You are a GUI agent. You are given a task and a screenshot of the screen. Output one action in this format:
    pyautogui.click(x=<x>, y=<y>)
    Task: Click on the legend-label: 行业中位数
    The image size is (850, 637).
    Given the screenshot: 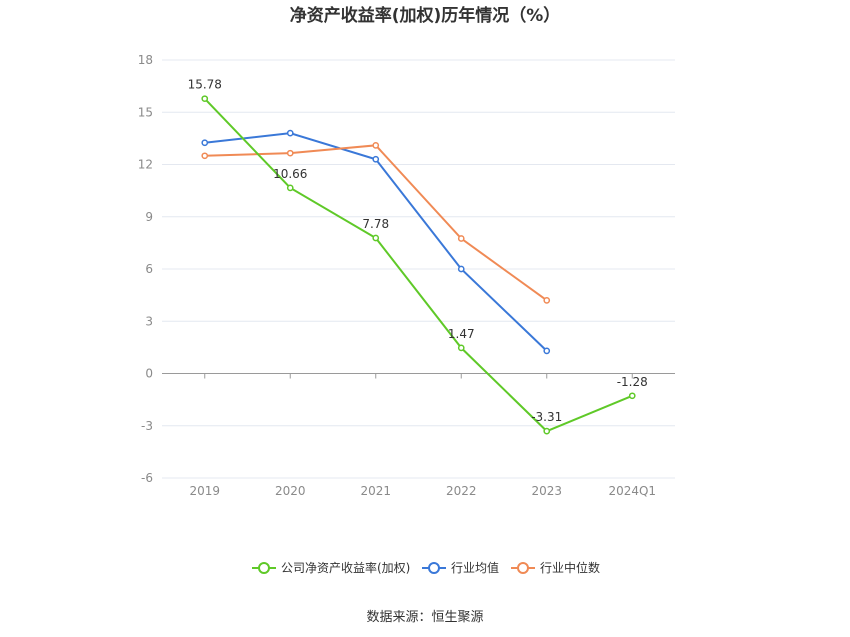 What is the action you would take?
    pyautogui.click(x=570, y=567)
    